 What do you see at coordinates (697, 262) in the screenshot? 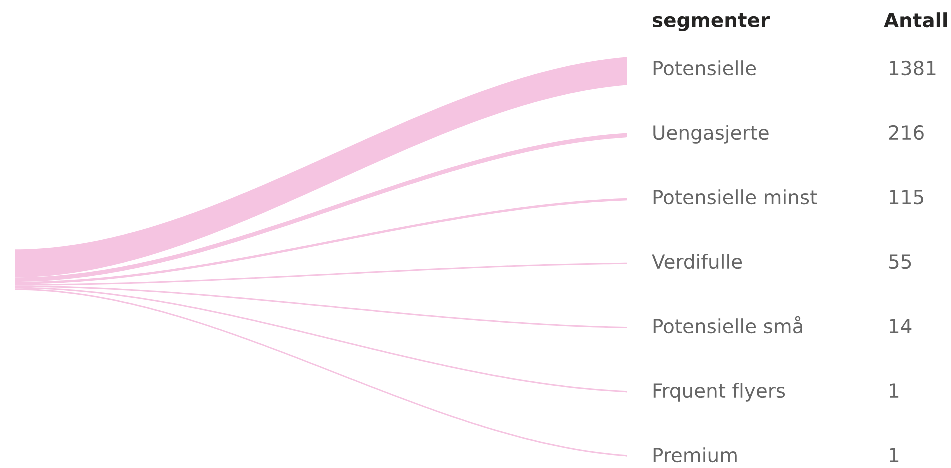
I see `category-label: Verdifulle` at bounding box center [697, 262].